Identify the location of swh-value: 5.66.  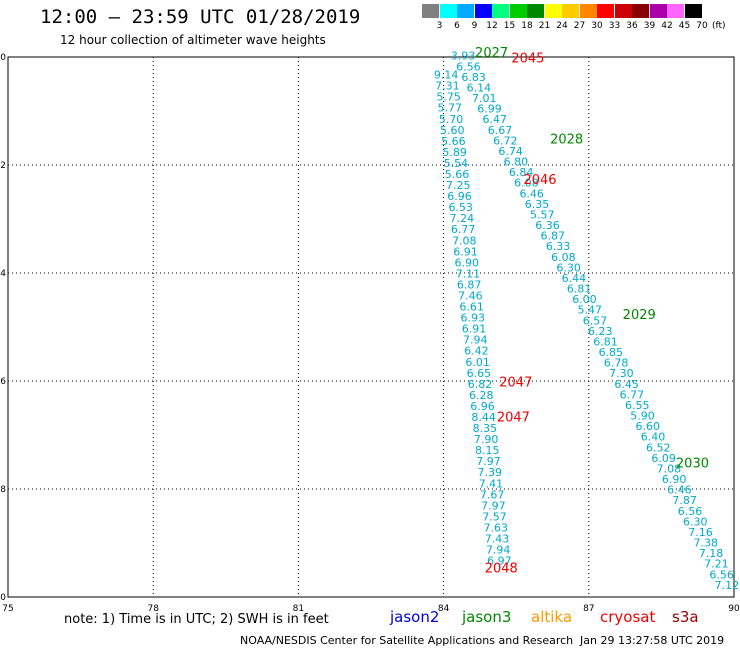
(453, 141).